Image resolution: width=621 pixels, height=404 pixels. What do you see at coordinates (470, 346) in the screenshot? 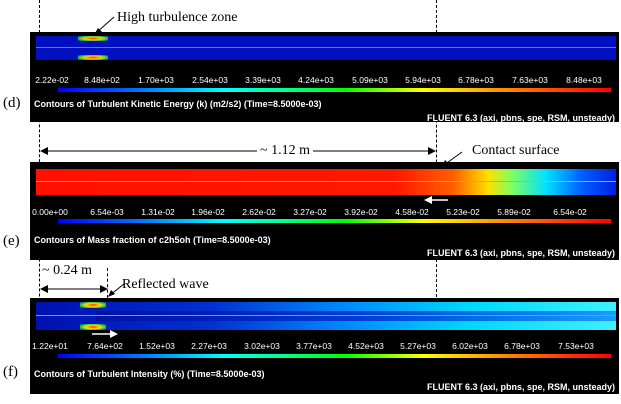
I see `tick-label: 6.02e+03` at bounding box center [470, 346].